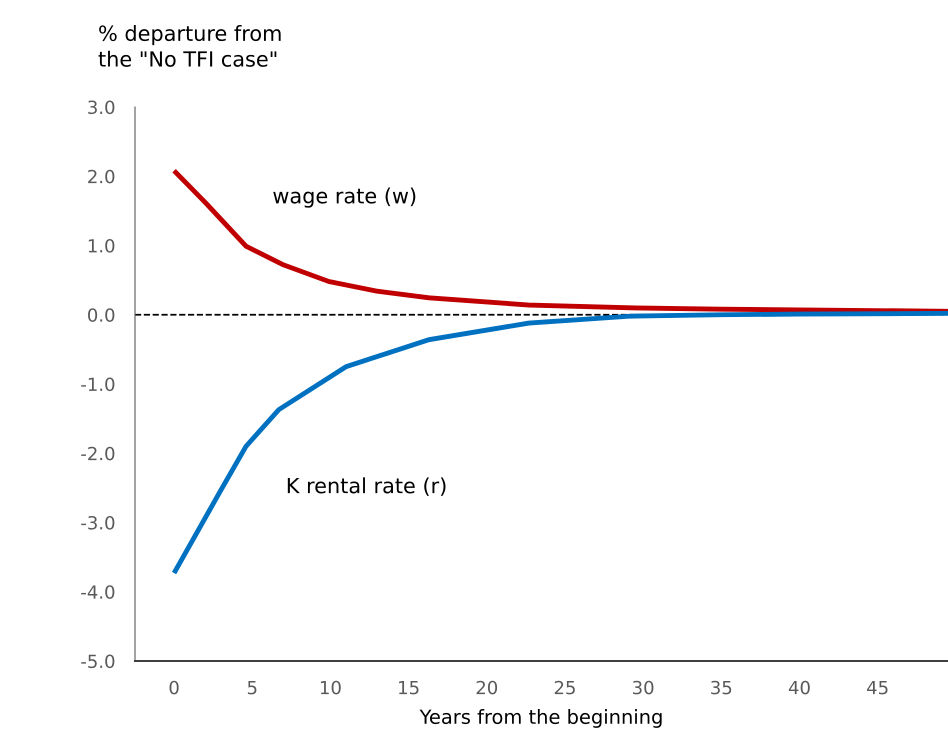 The image size is (948, 742). Describe the element at coordinates (721, 687) in the screenshot. I see `x-tick-label: 35` at that location.